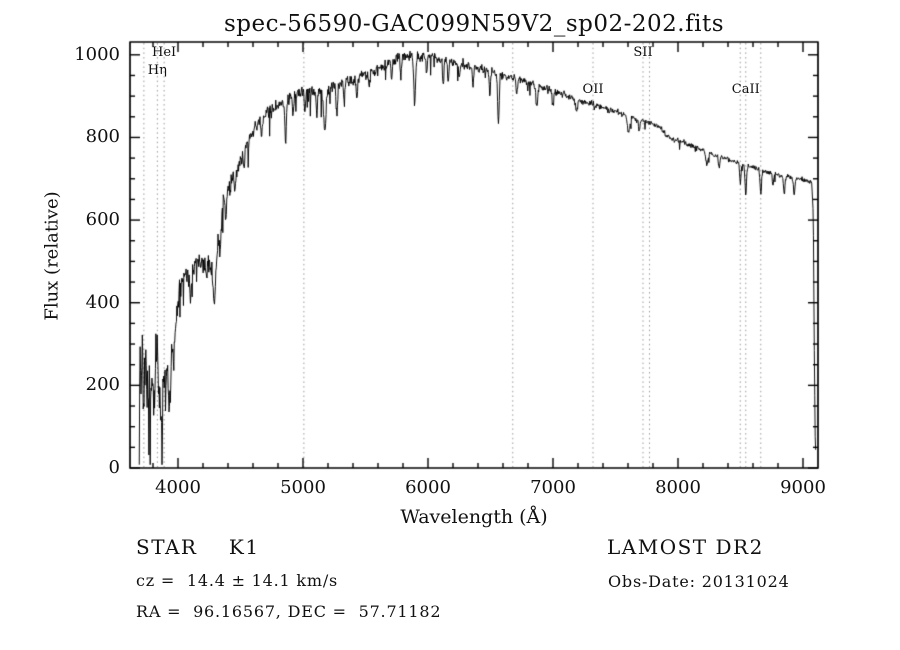  Describe the element at coordinates (678, 487) in the screenshot. I see `x-tick-label: 8000` at that location.